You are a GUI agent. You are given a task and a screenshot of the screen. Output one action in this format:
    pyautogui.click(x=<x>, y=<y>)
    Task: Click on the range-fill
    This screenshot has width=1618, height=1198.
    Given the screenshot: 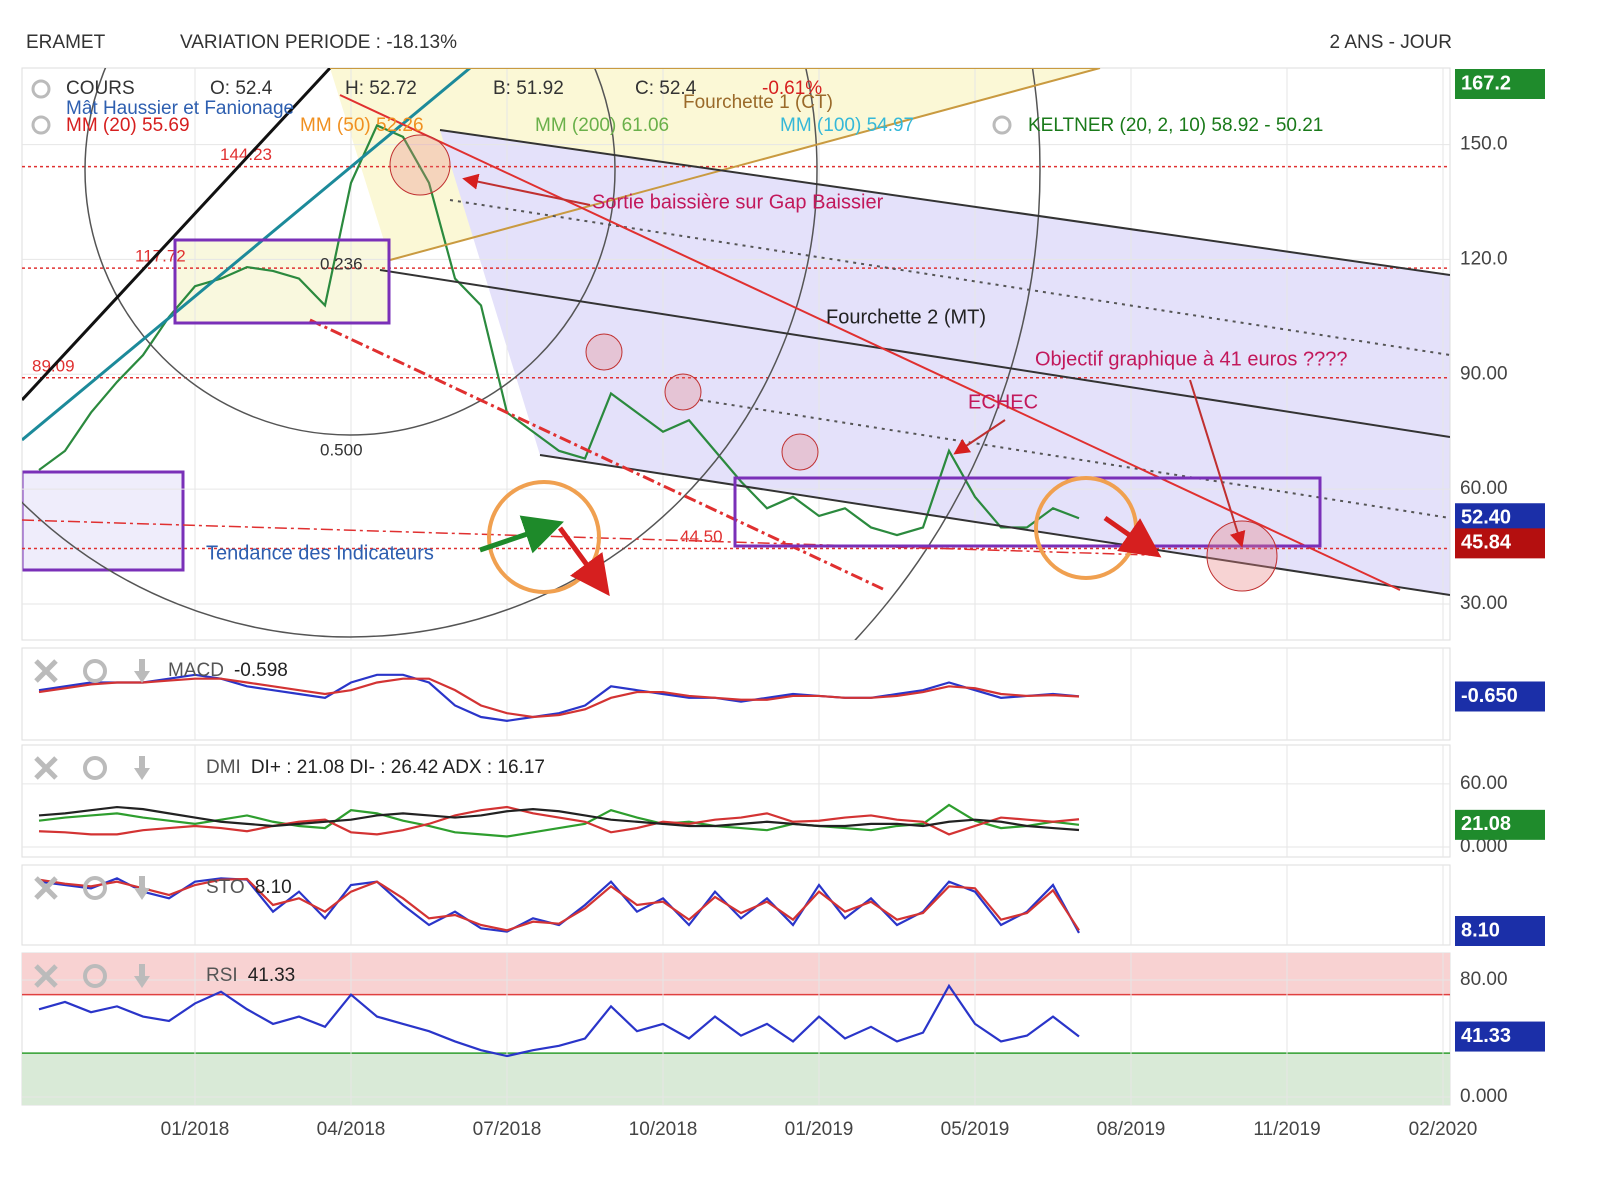 What is the action you would take?
    pyautogui.click(x=282, y=281)
    